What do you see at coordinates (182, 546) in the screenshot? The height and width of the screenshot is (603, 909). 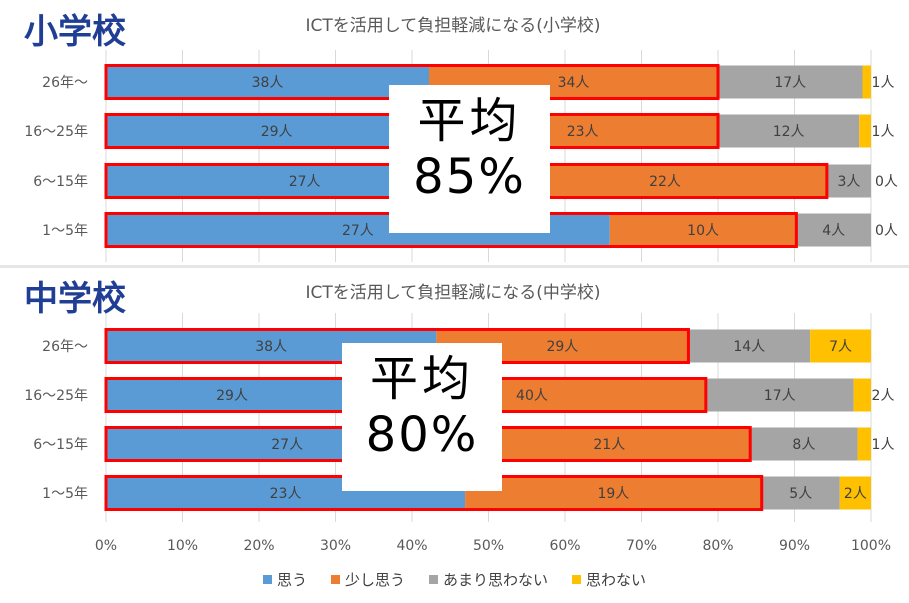 I see `x-tick-label: 10%` at bounding box center [182, 546].